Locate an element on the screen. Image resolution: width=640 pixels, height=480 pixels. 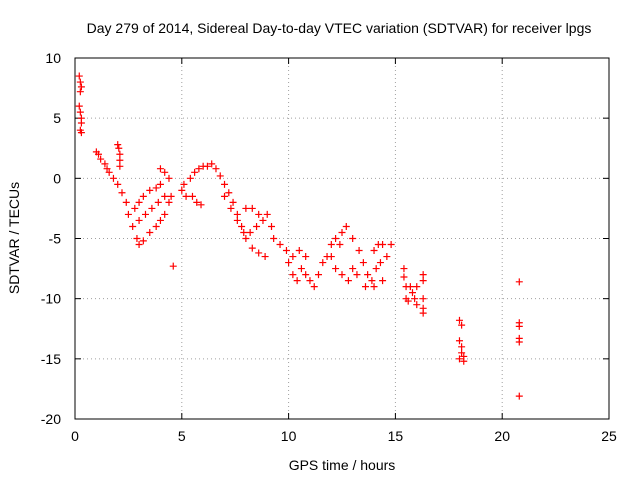
y-tick-label: 5 is located at coordinates (57, 118).